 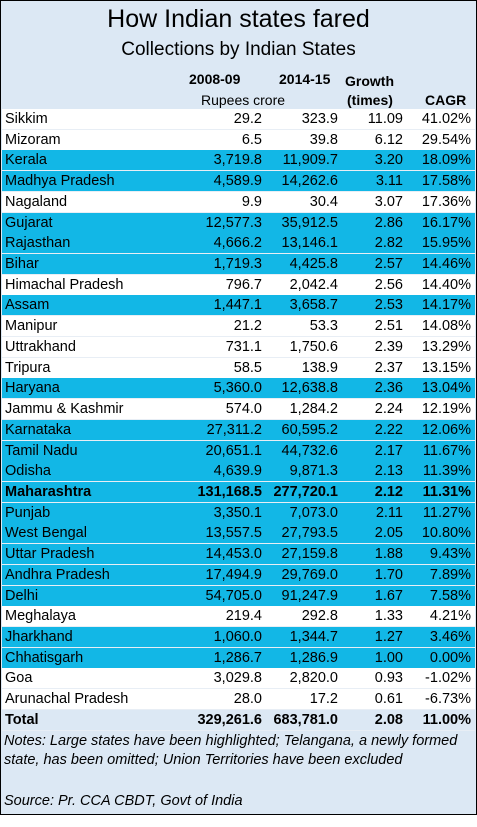 What do you see at coordinates (238, 575) in the screenshot?
I see `table-row: Andhra Pradesh 17,494.9 29,769.0 1.70 7.89%` at bounding box center [238, 575].